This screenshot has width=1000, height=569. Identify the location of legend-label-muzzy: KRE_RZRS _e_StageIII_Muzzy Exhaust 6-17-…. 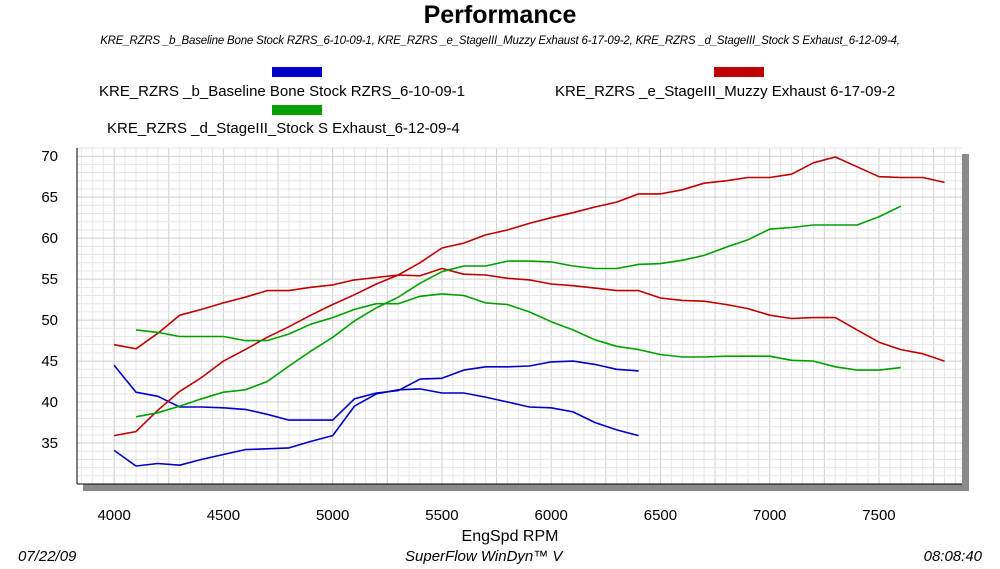
(725, 91).